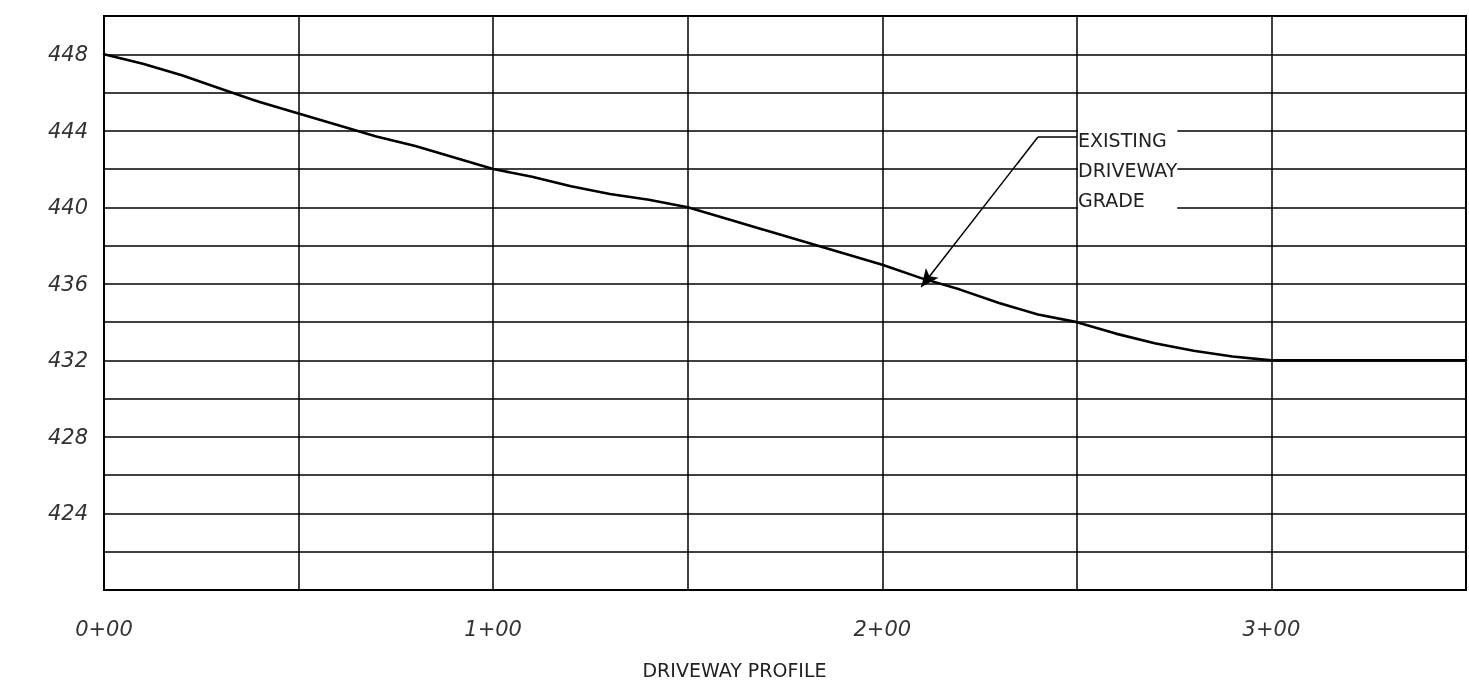 Image resolution: width=1469 pixels, height=692 pixels. I want to click on y-tick-label: 440, so click(67, 207).